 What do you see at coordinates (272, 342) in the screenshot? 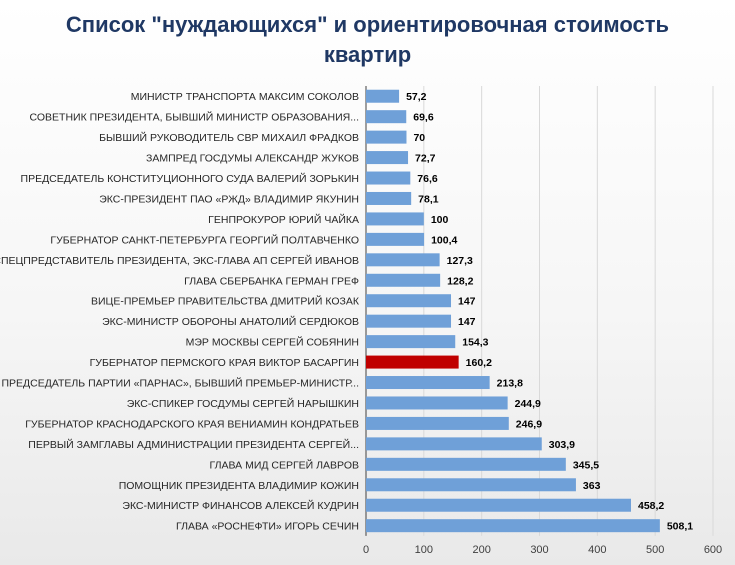
I see `category-label: МЭР МОСКВЫ СЕРГЕЙ СОБЯНИН` at bounding box center [272, 342].